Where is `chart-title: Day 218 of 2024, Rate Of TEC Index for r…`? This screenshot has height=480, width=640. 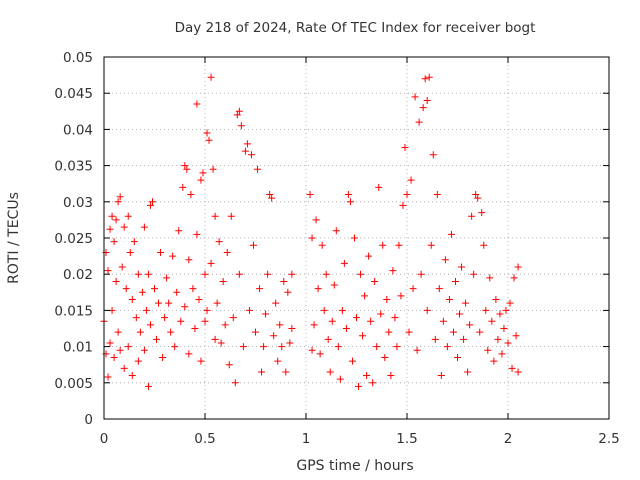
chart-title: Day 218 of 2024, Rate Of TEC Index for r… is located at coordinates (355, 28).